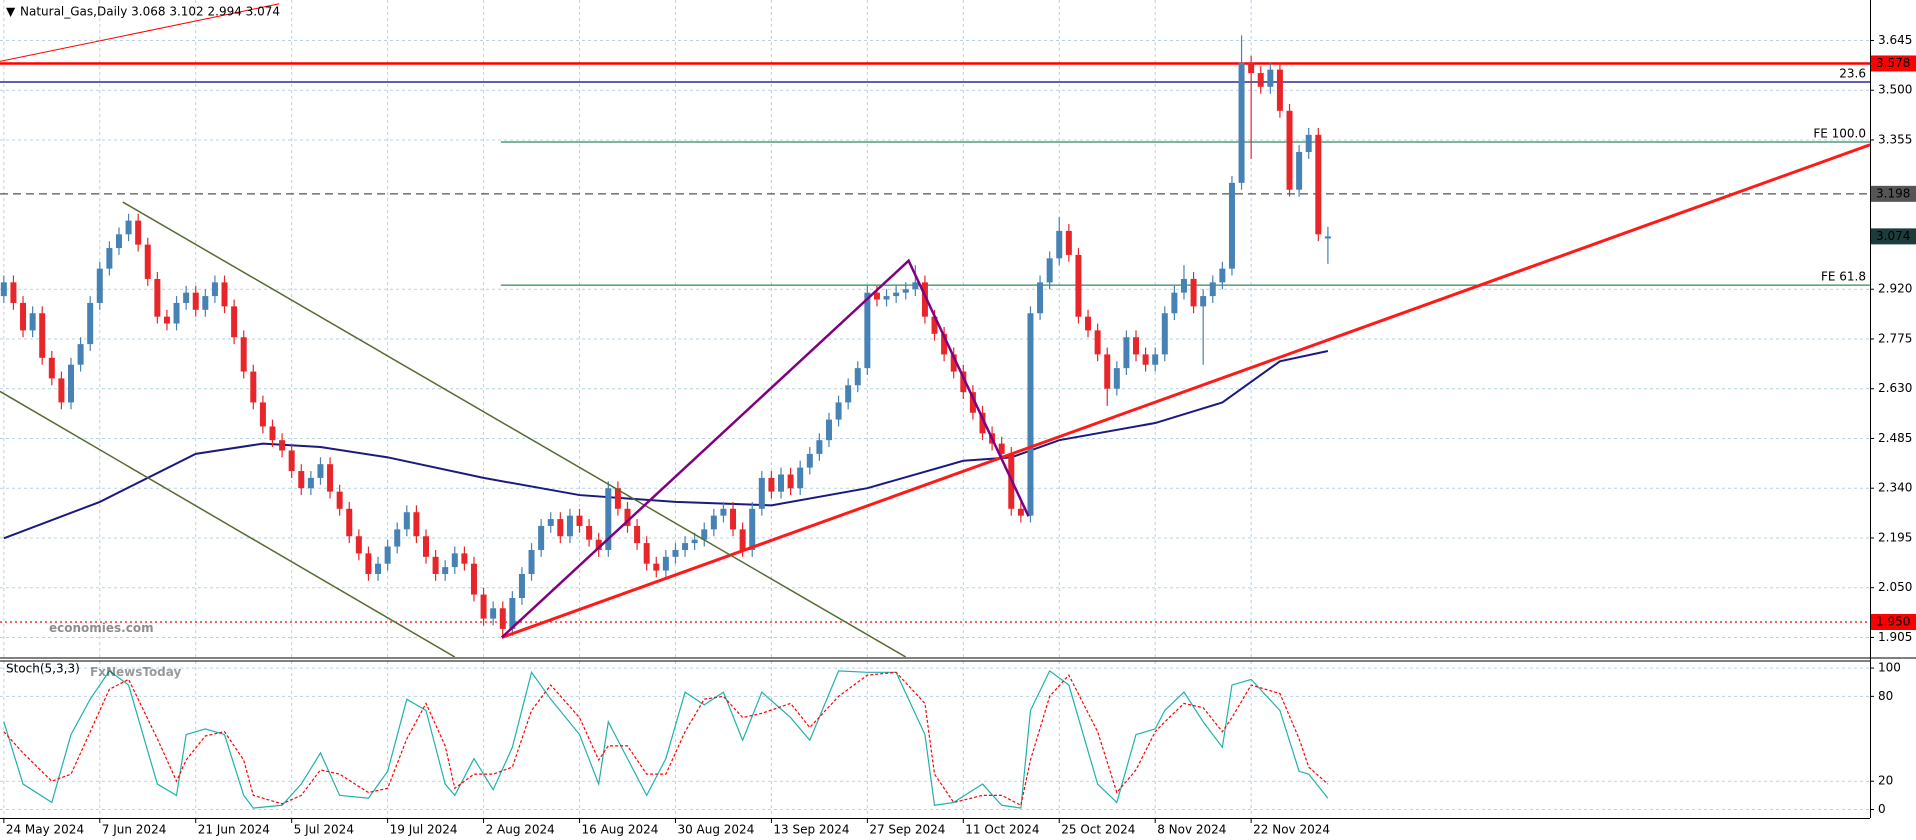 The height and width of the screenshot is (840, 1916). What do you see at coordinates (1885, 781) in the screenshot?
I see `y-tick-label: 20` at bounding box center [1885, 781].